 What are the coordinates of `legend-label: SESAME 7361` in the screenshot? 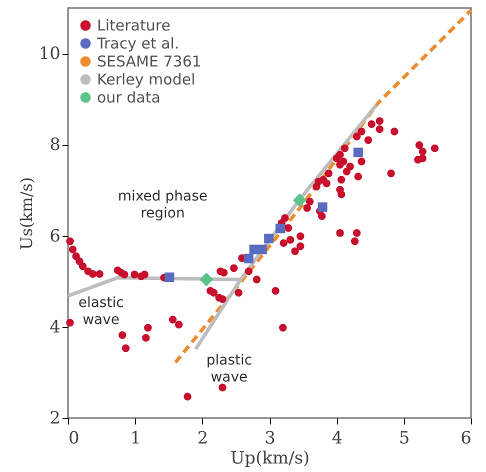 It's located at (149, 61).